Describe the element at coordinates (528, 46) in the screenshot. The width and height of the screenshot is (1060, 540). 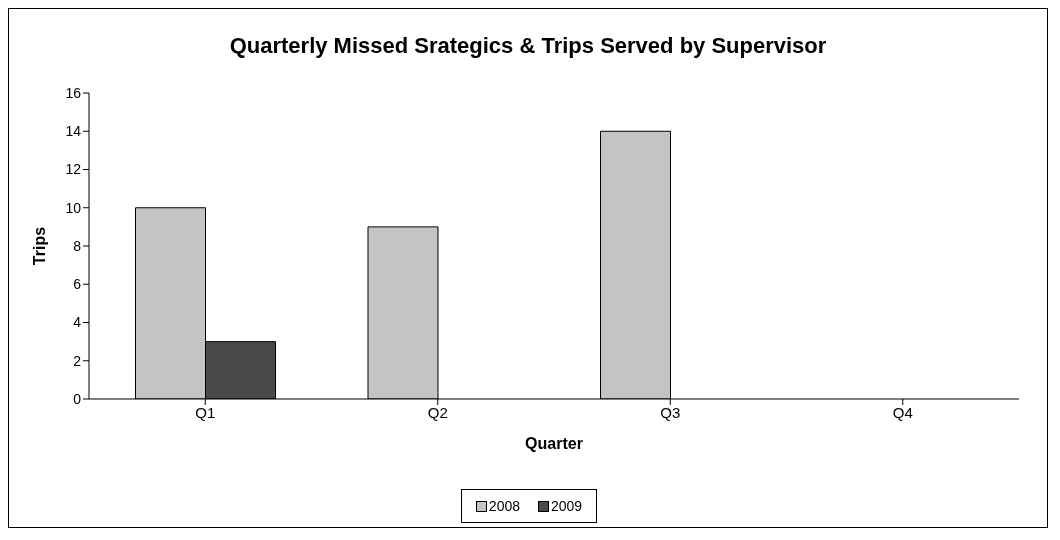
I see `chart-title: Quarterly Missed Srategics & Trips Served by Supervisor` at that location.